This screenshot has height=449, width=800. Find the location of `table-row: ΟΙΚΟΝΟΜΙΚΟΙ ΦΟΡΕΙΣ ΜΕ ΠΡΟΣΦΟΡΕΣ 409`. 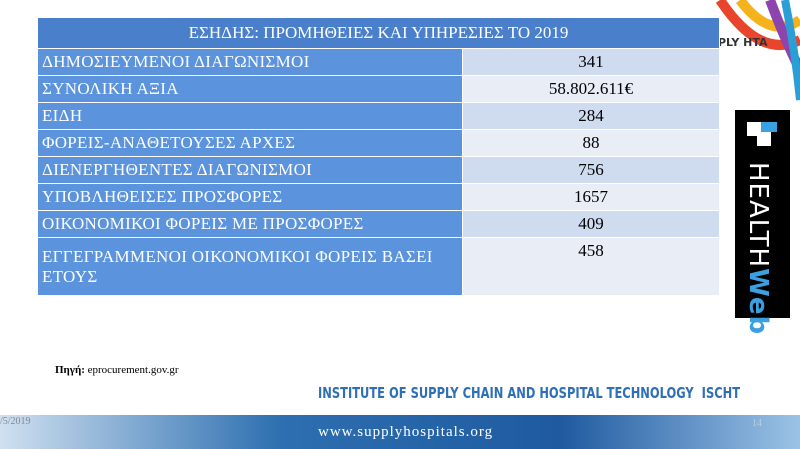

table-row: ΟΙΚΟΝΟΜΙΚΟΙ ΦΟΡΕΙΣ ΜΕ ΠΡΟΣΦΟΡΕΣ 409 is located at coordinates (378, 224).